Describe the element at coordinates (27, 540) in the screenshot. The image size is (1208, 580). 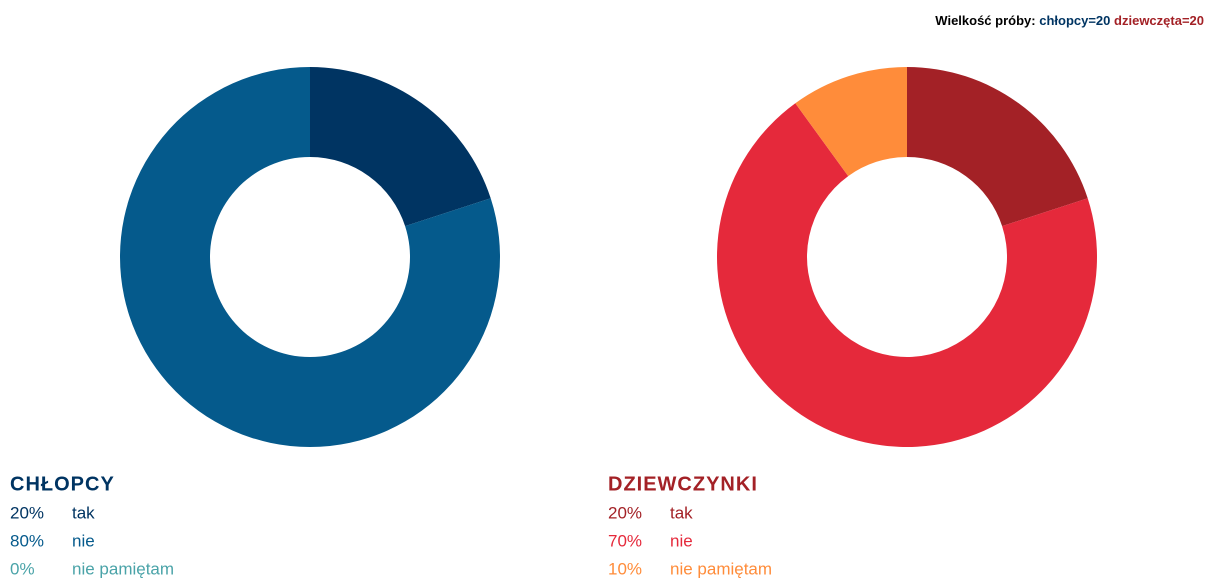
I see `legend-value: 80%` at that location.